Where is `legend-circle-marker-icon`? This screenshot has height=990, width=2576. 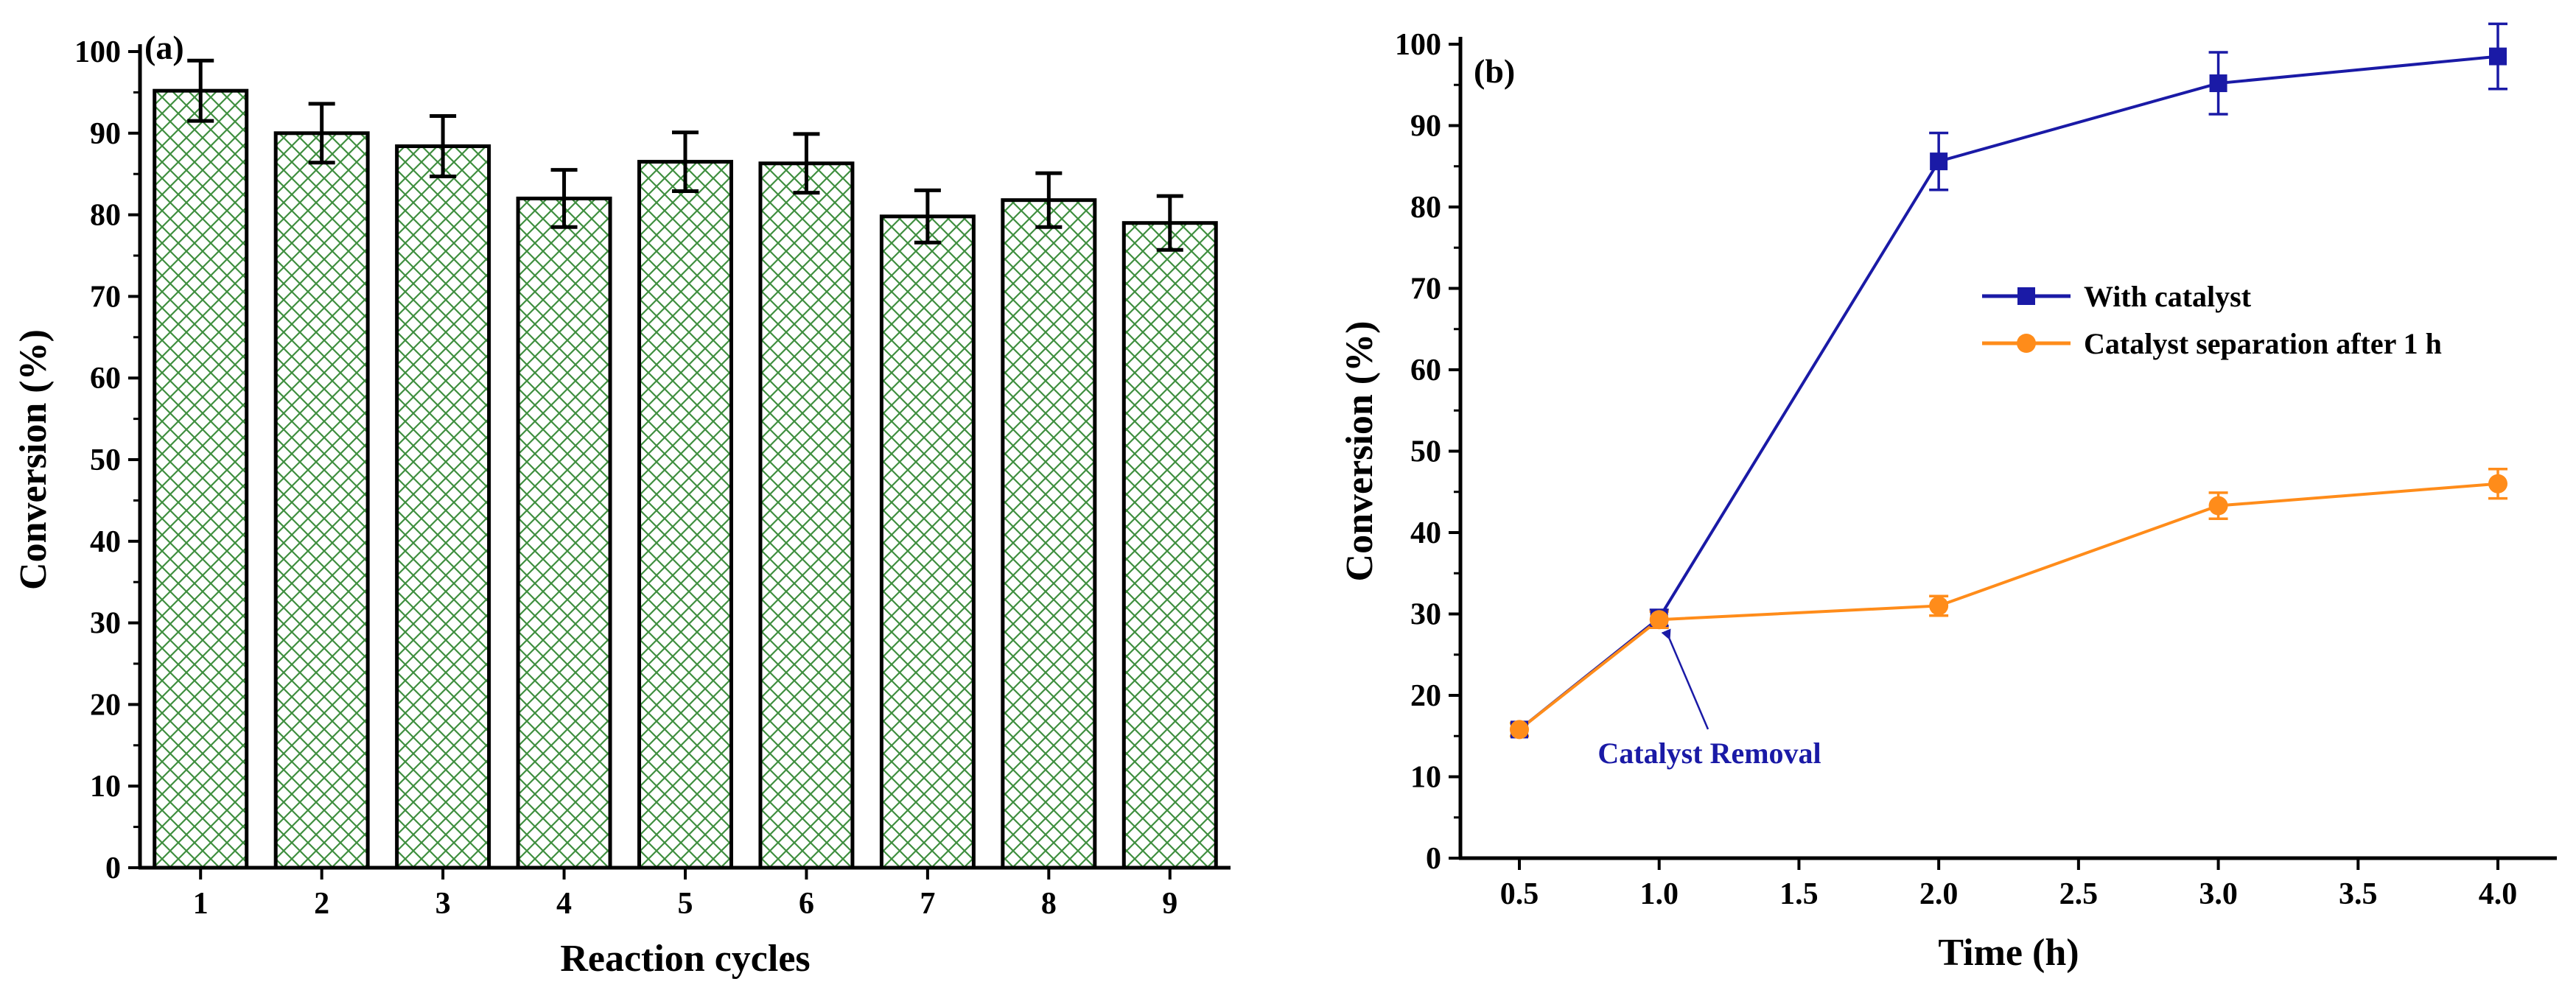 legend-circle-marker-icon is located at coordinates (2026, 344).